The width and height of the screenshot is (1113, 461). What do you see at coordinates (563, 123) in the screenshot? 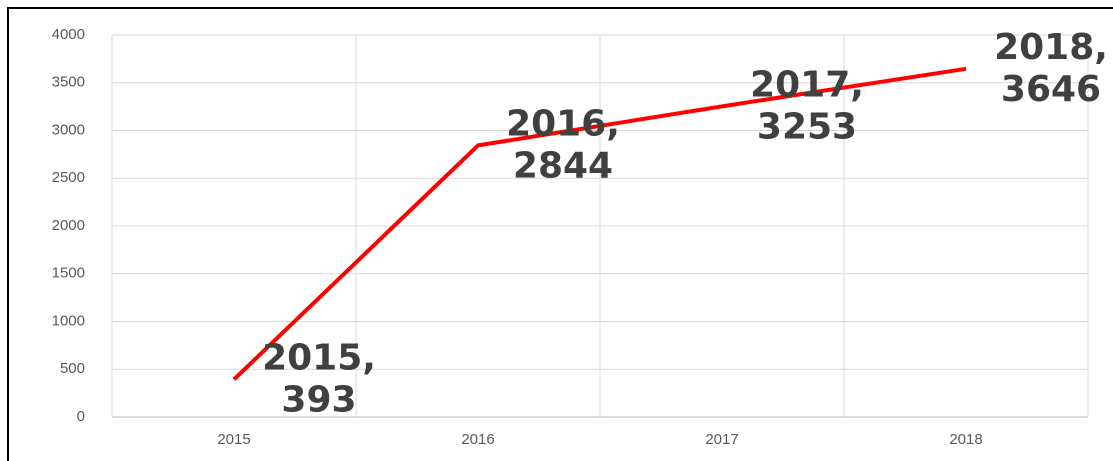
I see `data-label-line: 2016,` at bounding box center [563, 123].